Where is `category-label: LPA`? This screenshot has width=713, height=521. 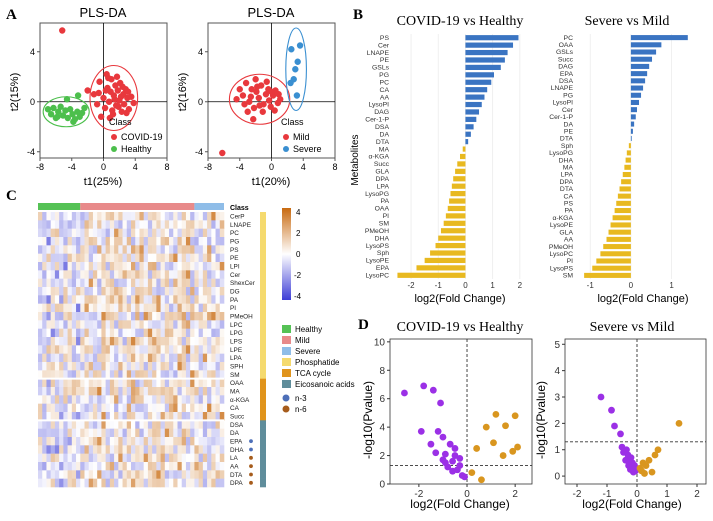 category-label: LPA is located at coordinates (567, 175).